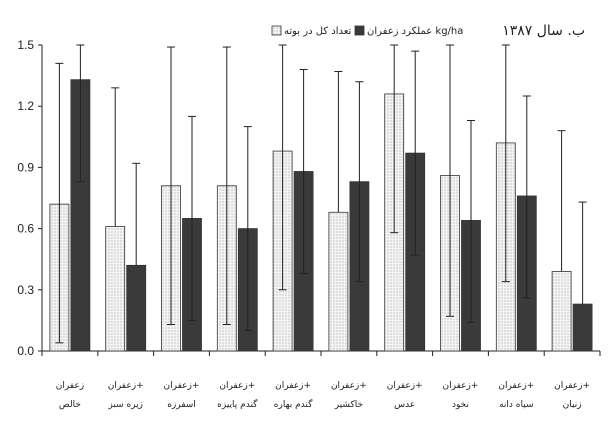 The image size is (611, 434). I want to click on legend: تعداد کل در بوته عملکرد زعفران kg/ha, so click(367, 31).